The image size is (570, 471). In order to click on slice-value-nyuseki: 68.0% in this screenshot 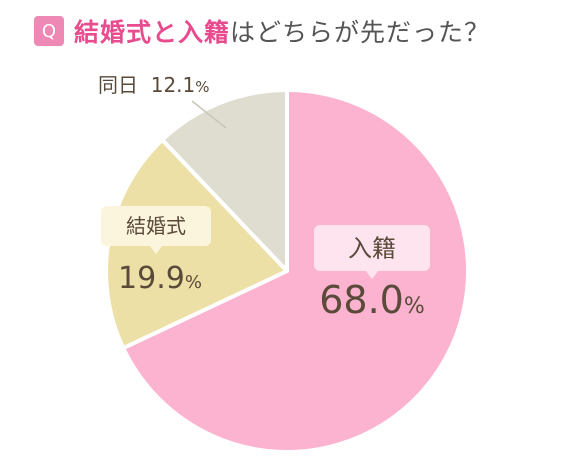, I will do `click(372, 300)`.